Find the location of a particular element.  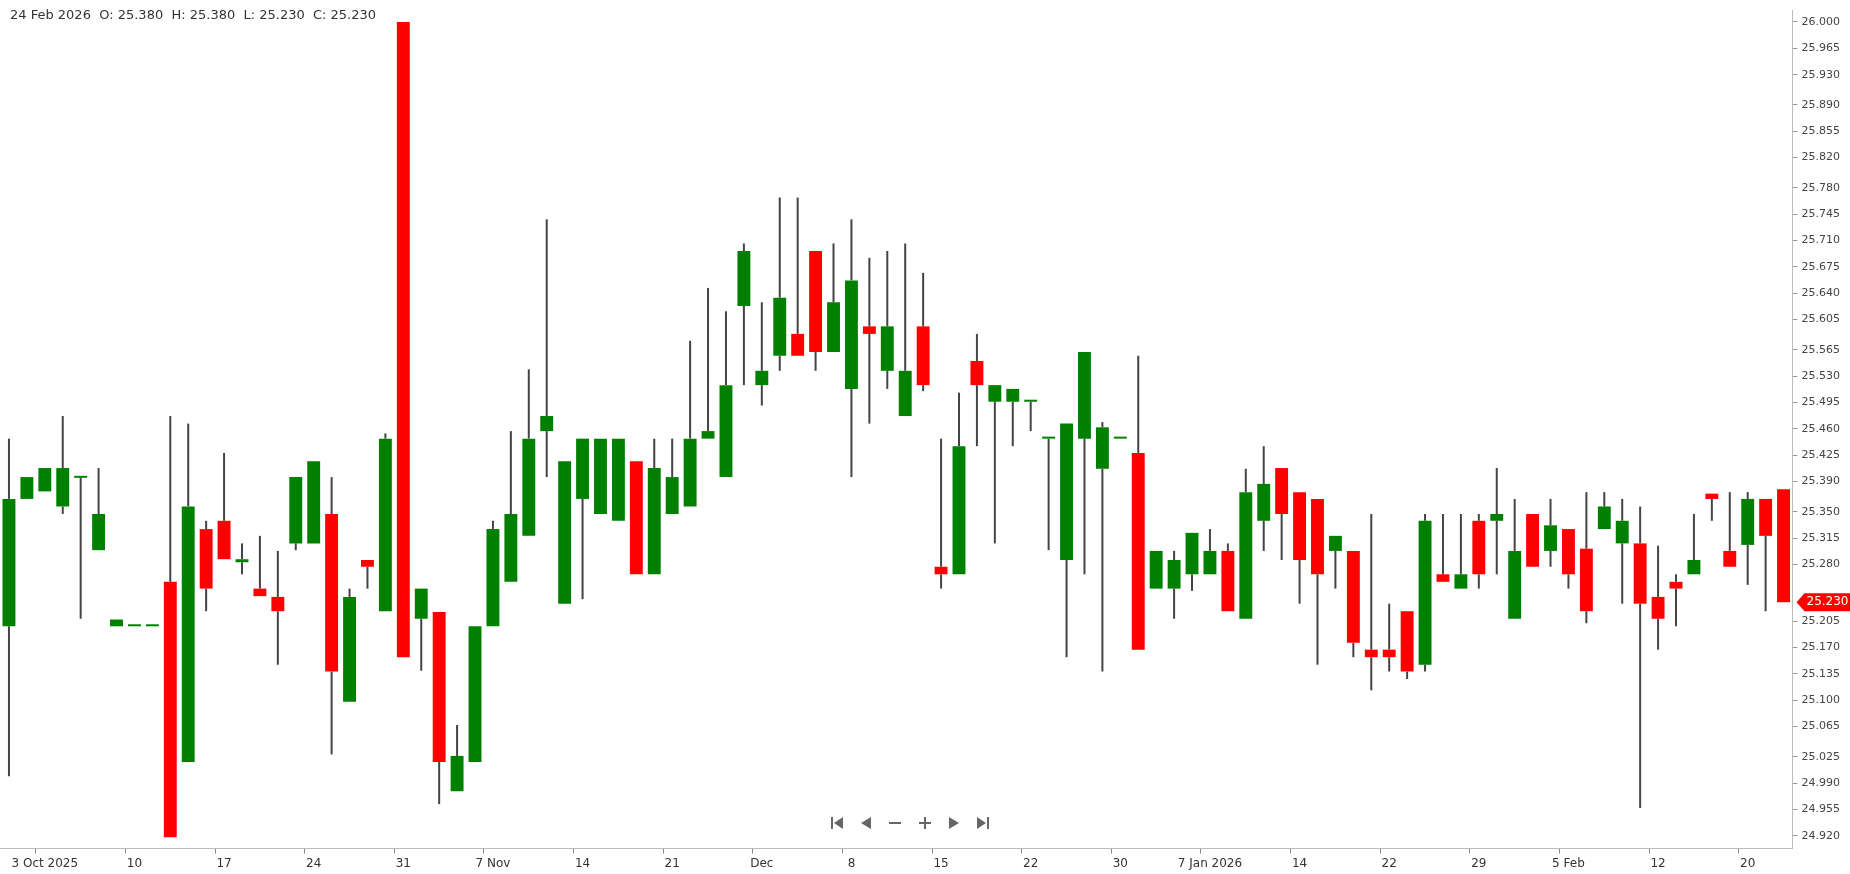

y-tick-label: 24.990 is located at coordinates (1821, 782).